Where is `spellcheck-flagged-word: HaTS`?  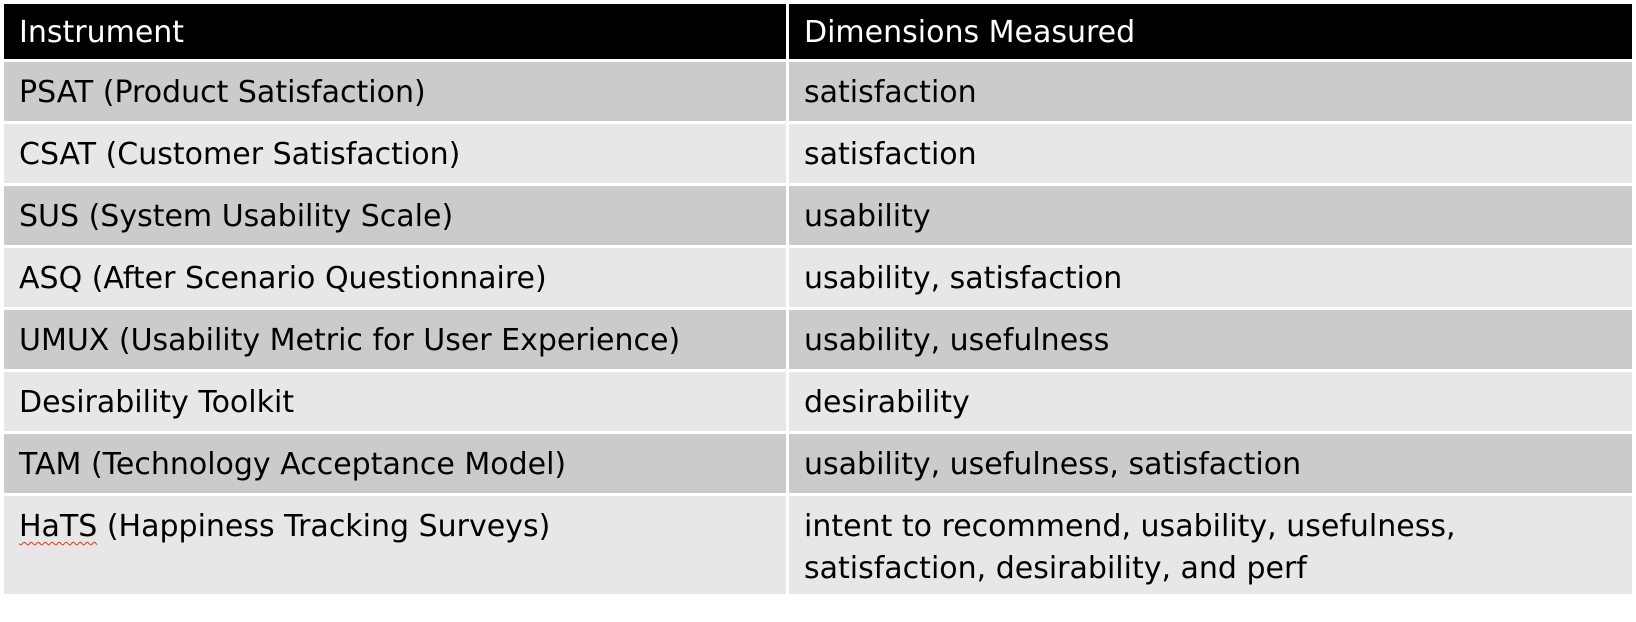
spellcheck-flagged-word: HaTS is located at coordinates (58, 526).